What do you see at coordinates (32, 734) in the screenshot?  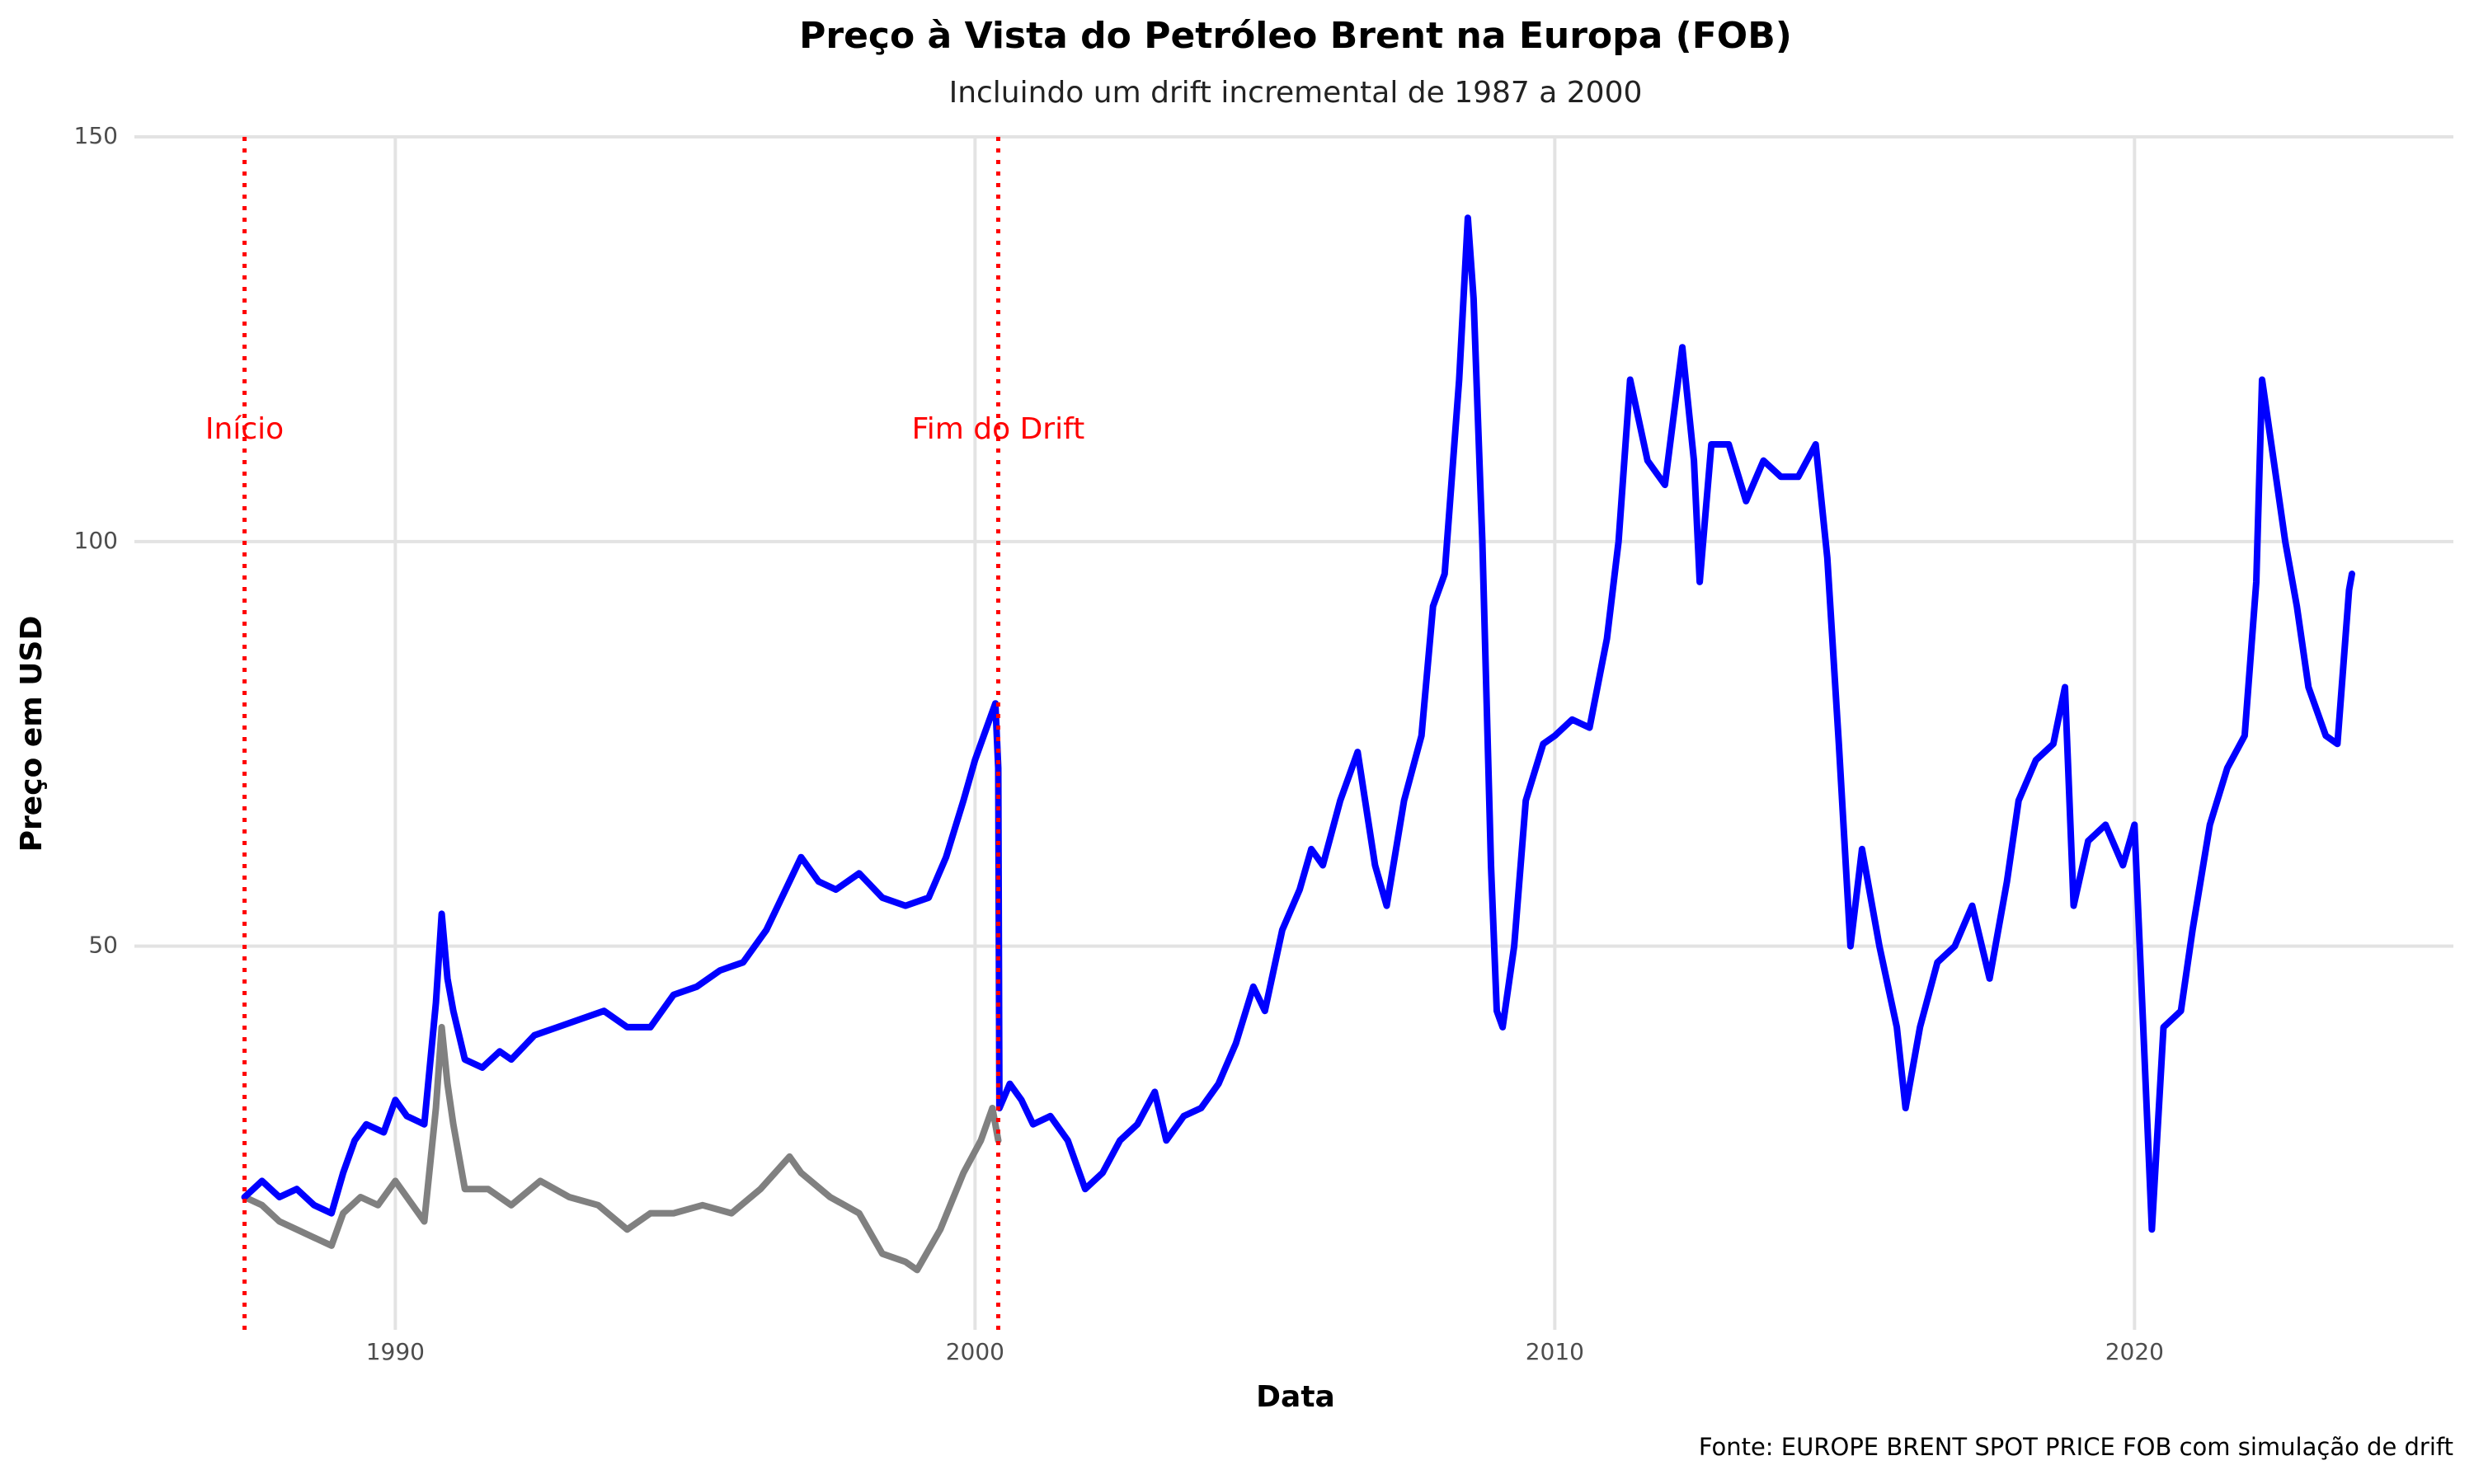 I see `y-axis-title: Preço em USD` at bounding box center [32, 734].